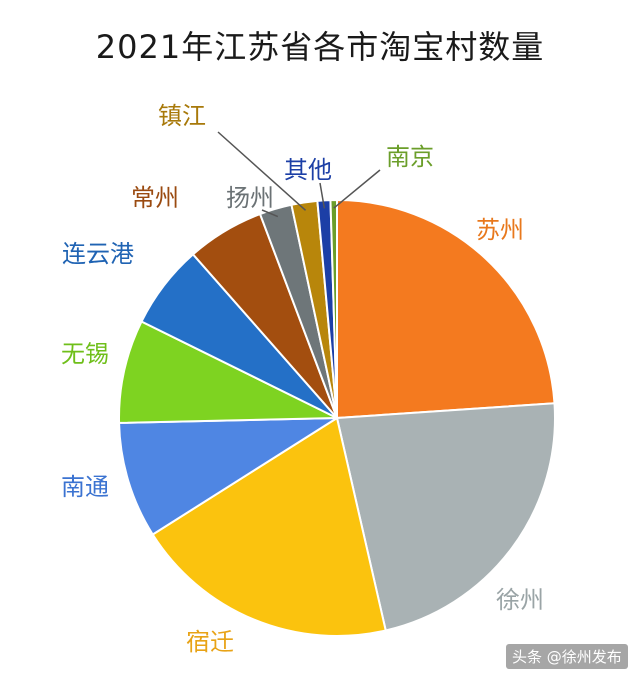 Image resolution: width=640 pixels, height=679 pixels. What do you see at coordinates (98, 254) in the screenshot?
I see `slice-label: 连云港` at bounding box center [98, 254].